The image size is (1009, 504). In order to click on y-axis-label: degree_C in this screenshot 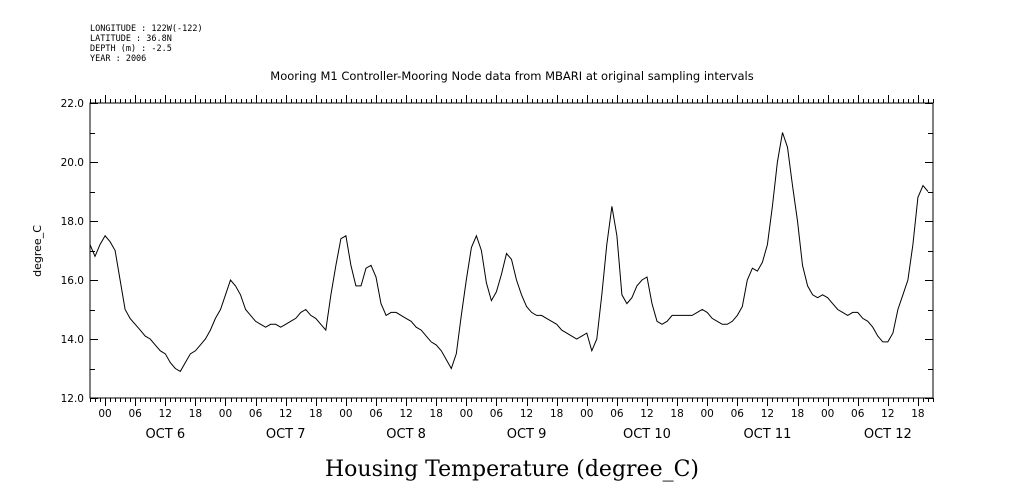, I will do `click(37, 251)`.